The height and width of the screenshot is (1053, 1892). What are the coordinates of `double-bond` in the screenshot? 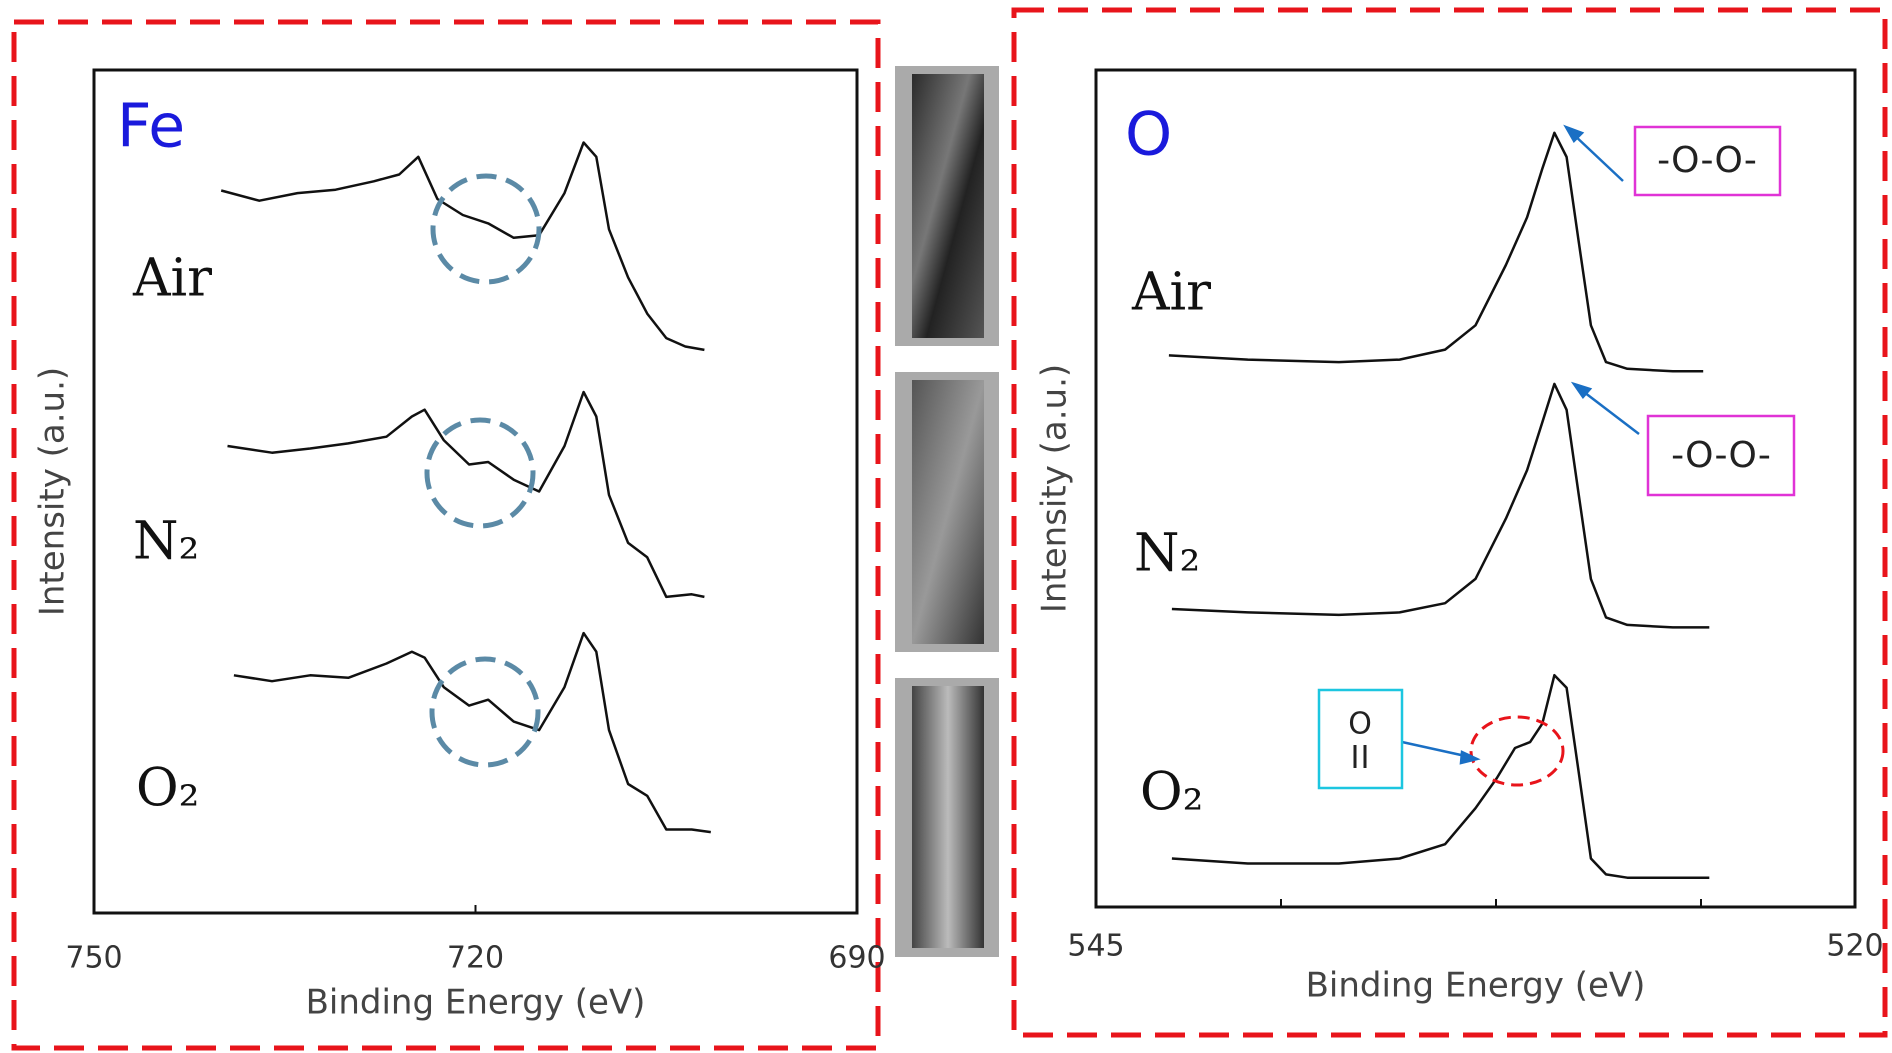 It's located at (1360, 756).